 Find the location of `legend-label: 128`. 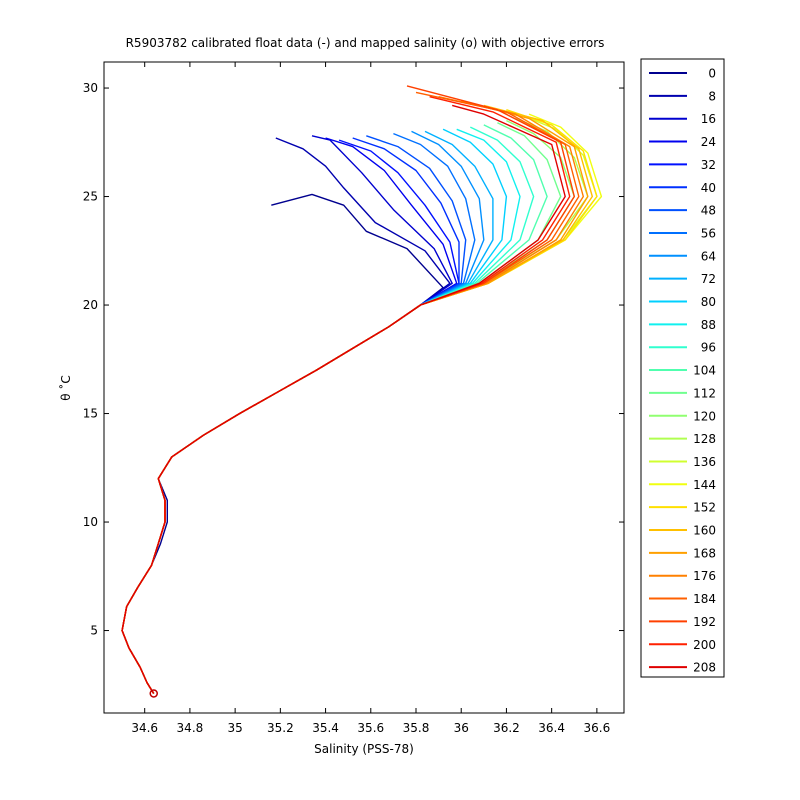

legend-label: 128 is located at coordinates (704, 439).